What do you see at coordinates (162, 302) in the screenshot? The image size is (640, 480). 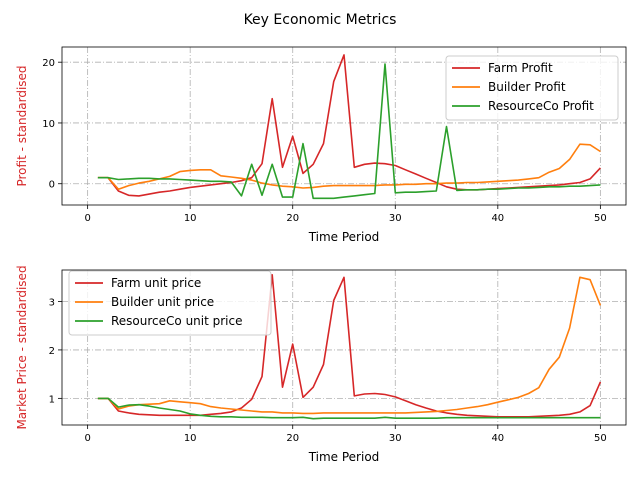 I see `price-legend-label-2: Builder unit price` at bounding box center [162, 302].